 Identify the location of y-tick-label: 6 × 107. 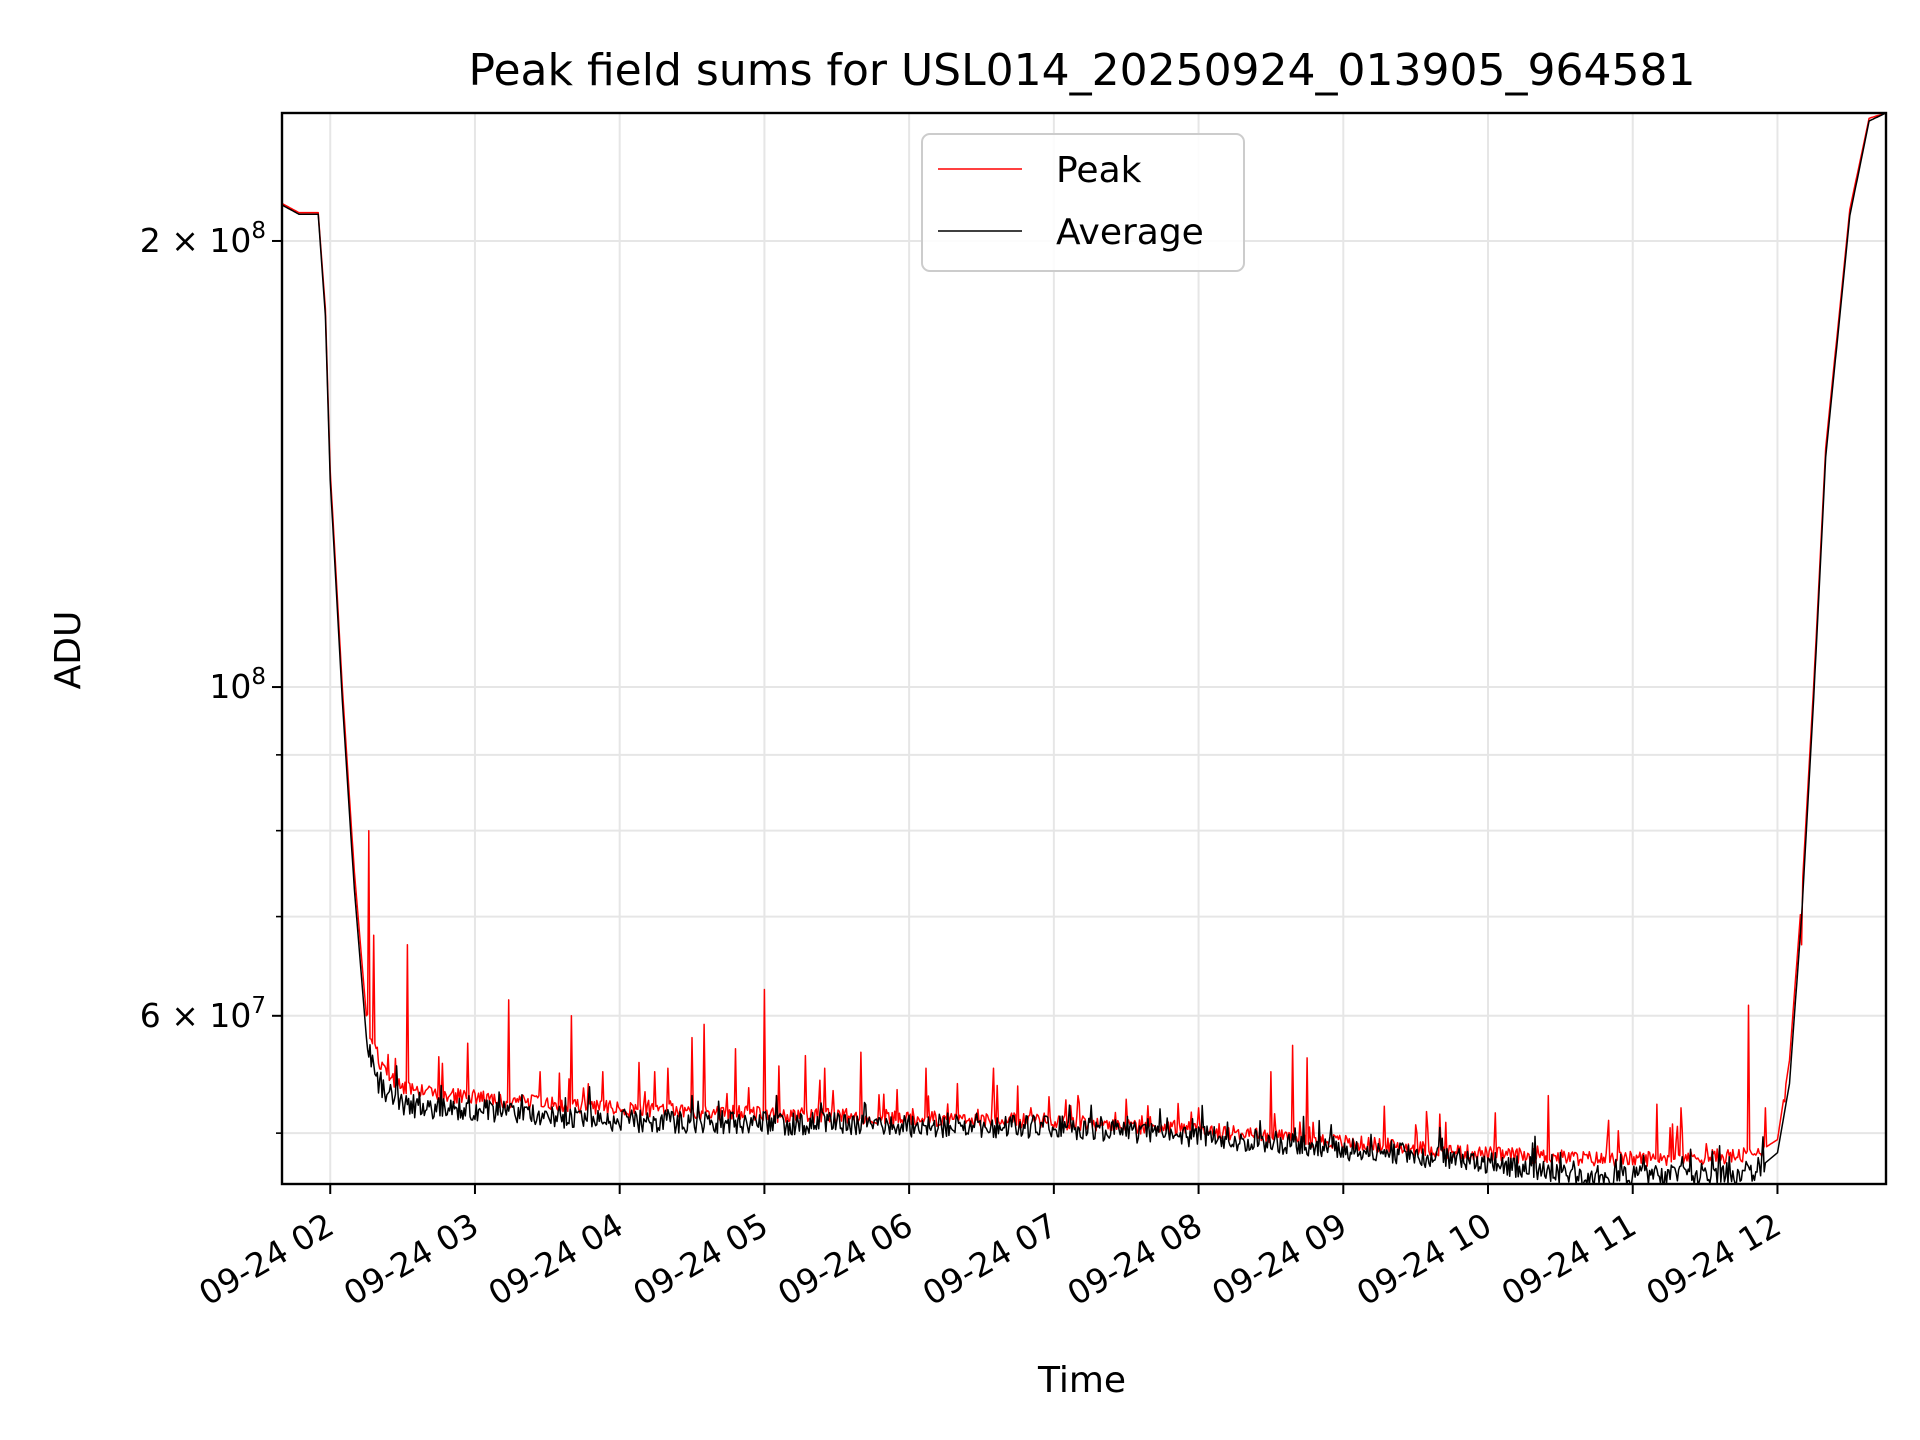
(203, 1014).